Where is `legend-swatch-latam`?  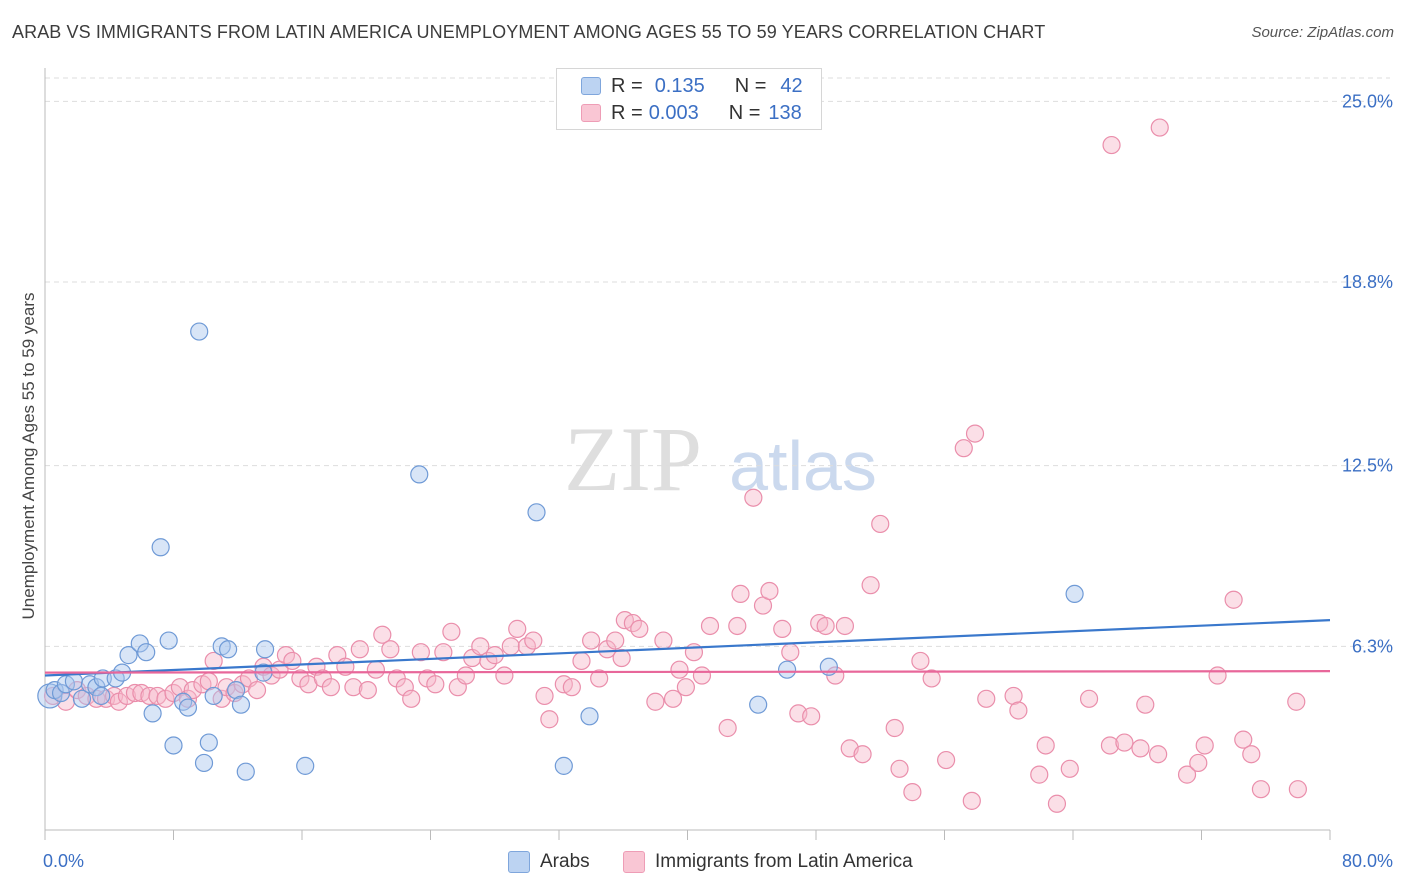
legend-swatch-latam is located at coordinates (591, 113).